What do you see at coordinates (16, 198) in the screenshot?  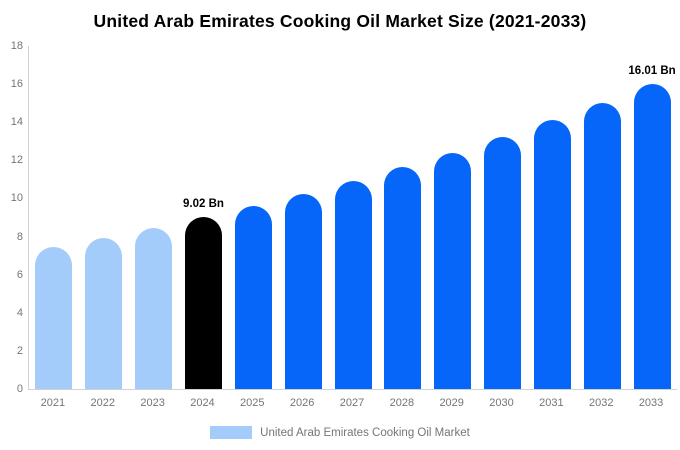 I see `y-tick-label: 10` at bounding box center [16, 198].